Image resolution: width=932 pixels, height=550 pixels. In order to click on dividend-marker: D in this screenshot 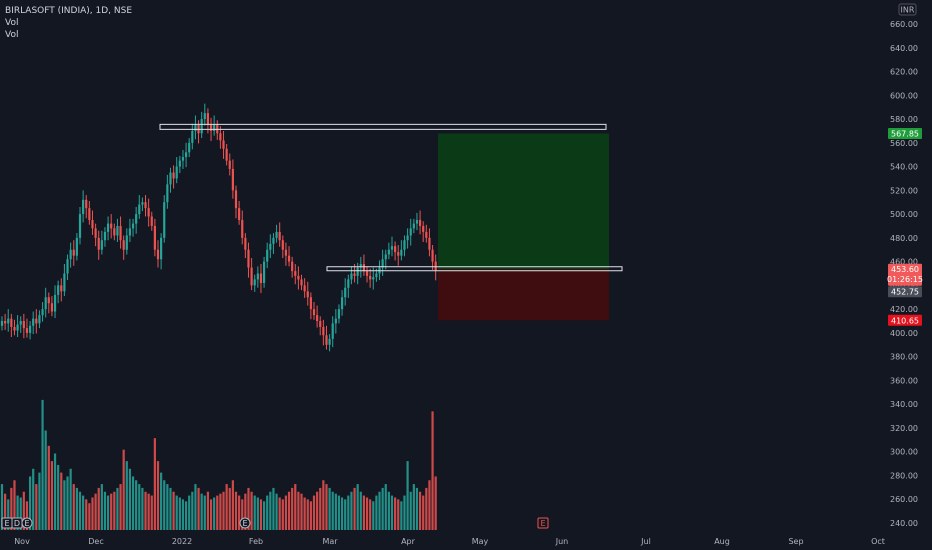, I will do `click(17, 523)`.